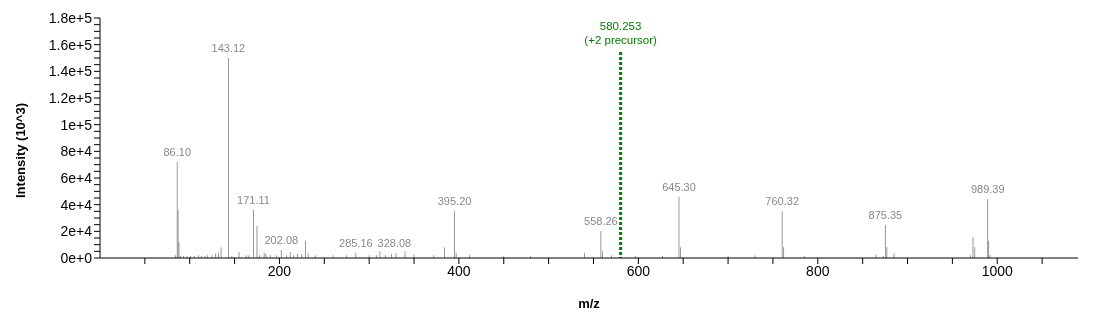 The image size is (1107, 326). Describe the element at coordinates (177, 152) in the screenshot. I see `annotation: 86.10` at that location.